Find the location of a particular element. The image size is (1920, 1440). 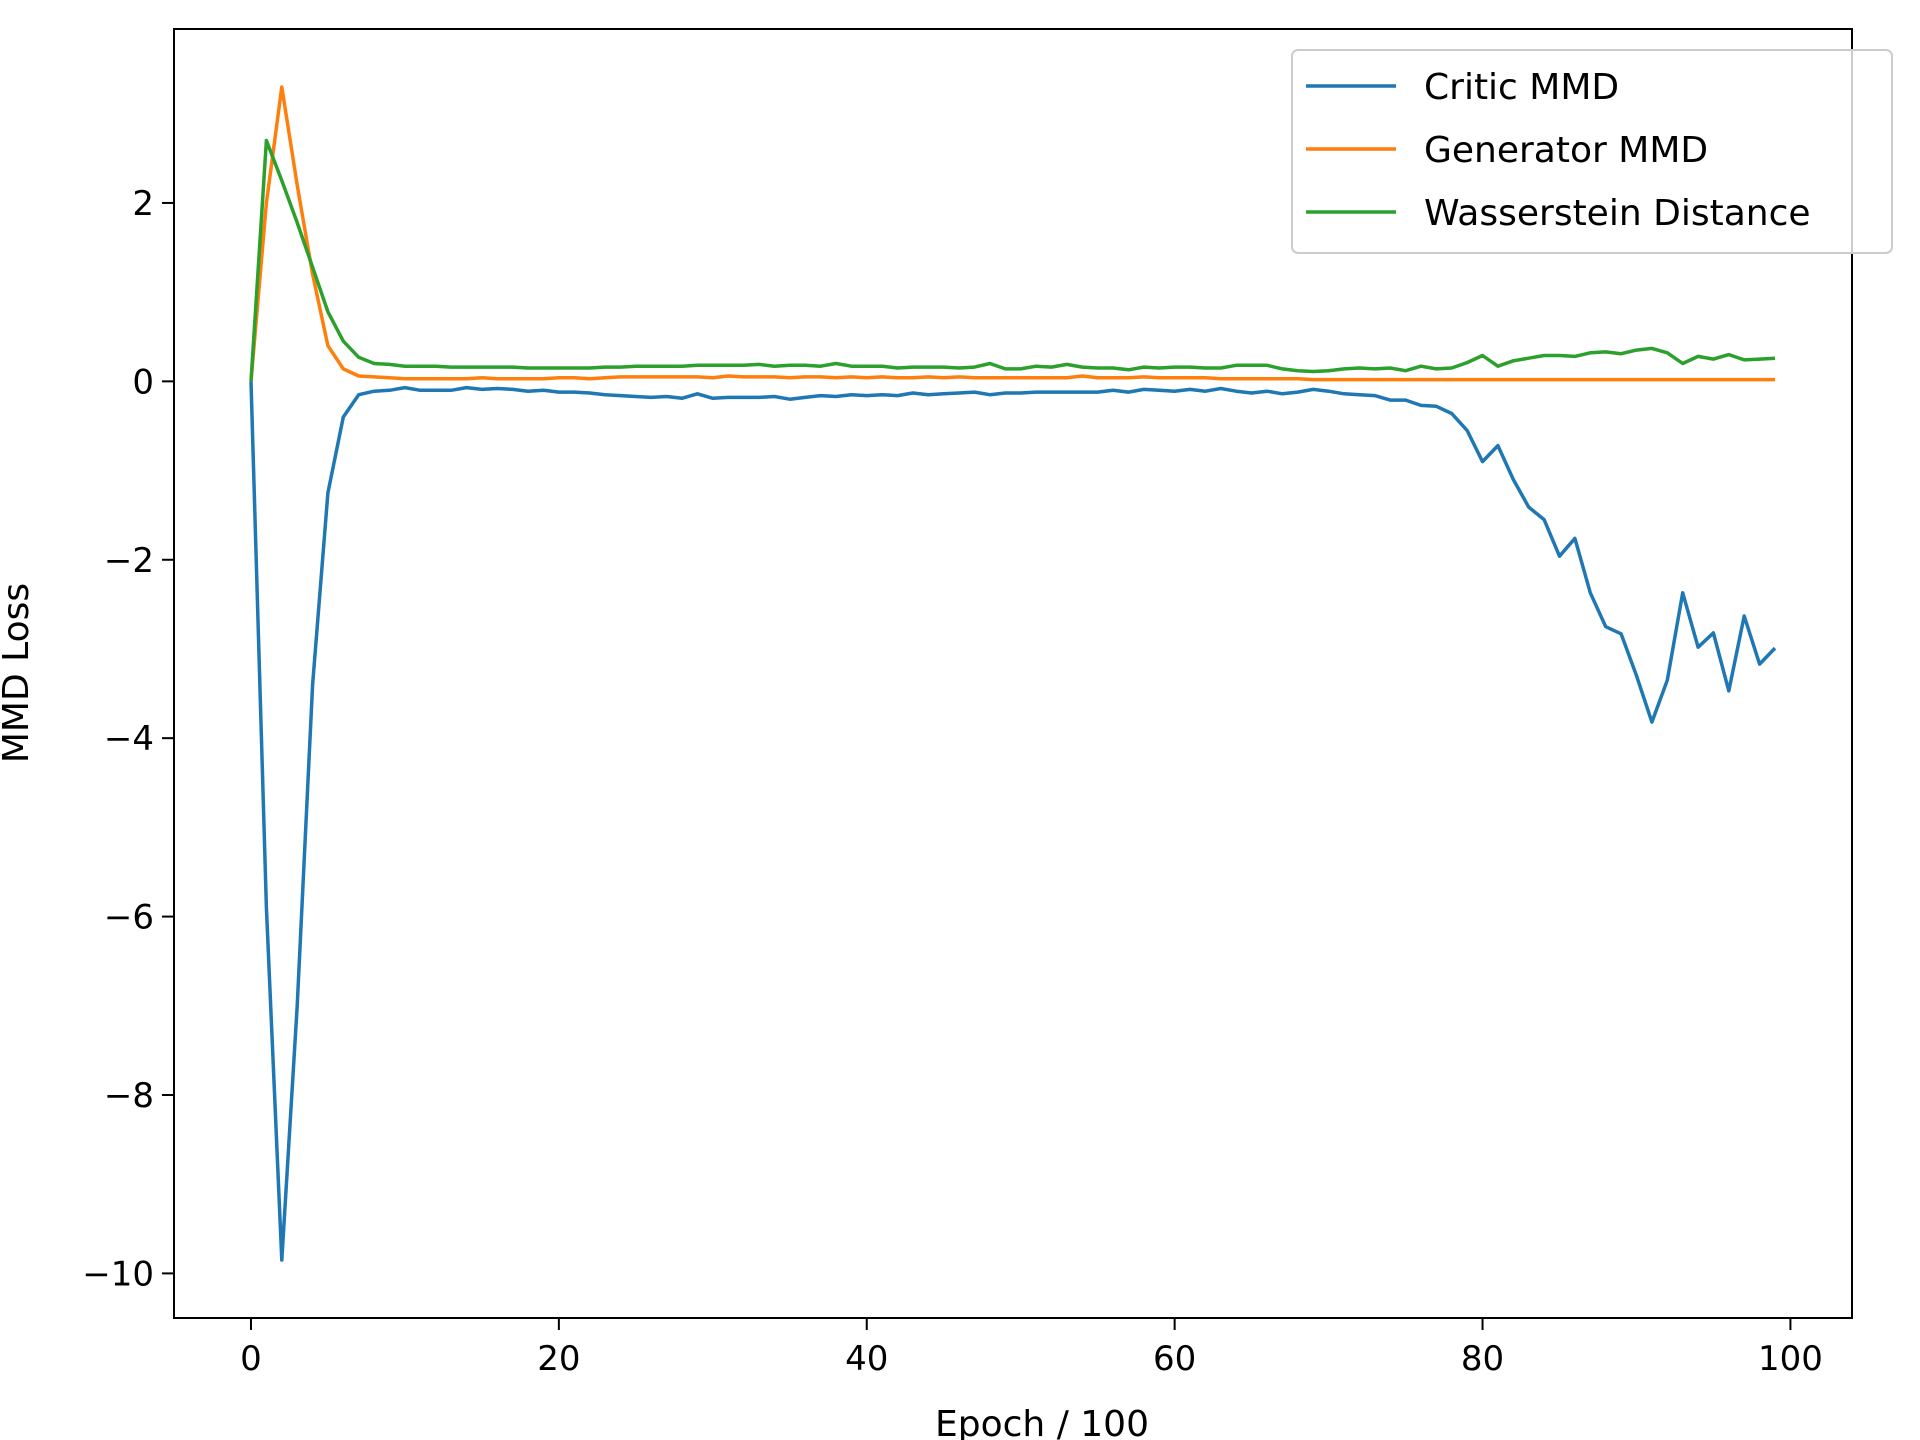

legend-box is located at coordinates (1592, 151).